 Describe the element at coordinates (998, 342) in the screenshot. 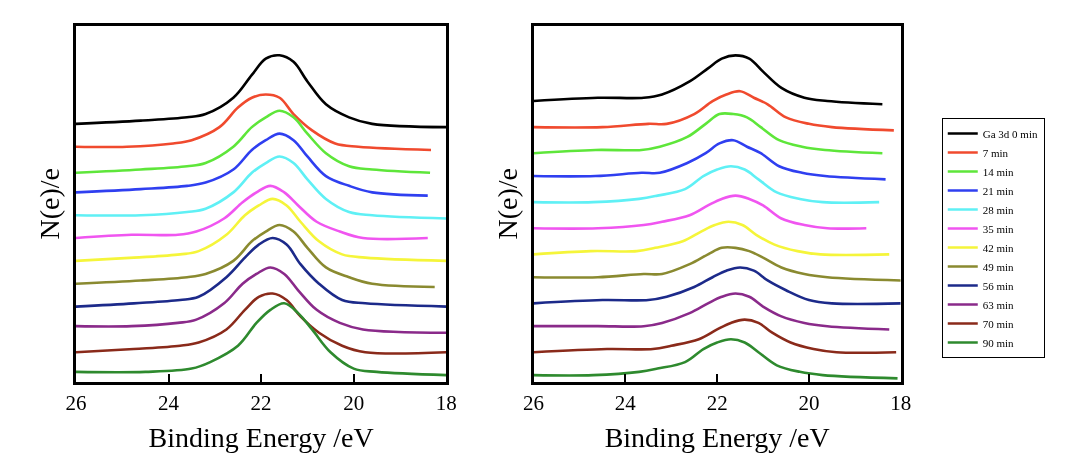

I see `legend-label: 90 min` at that location.